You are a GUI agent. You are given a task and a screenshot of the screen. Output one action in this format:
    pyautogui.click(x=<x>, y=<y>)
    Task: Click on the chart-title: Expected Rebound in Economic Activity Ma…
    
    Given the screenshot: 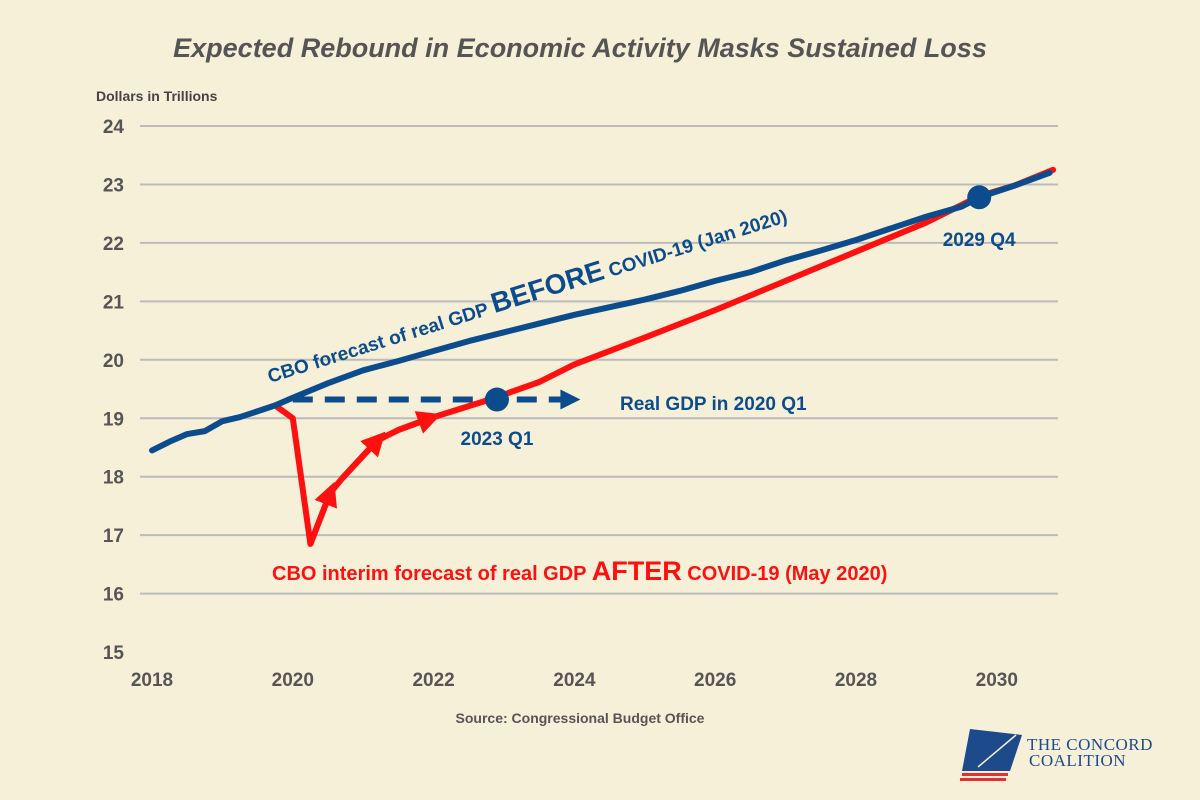 What is the action you would take?
    pyautogui.click(x=580, y=48)
    